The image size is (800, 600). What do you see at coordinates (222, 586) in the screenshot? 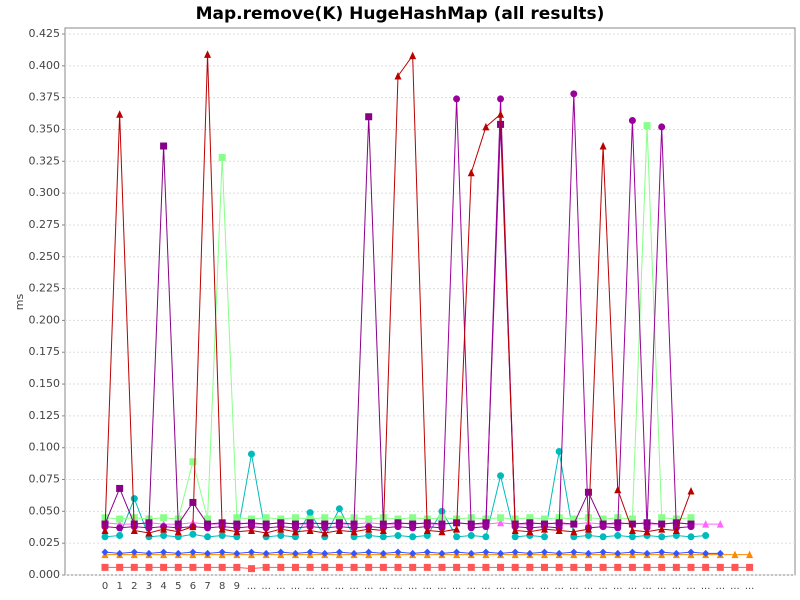
I see `x-tick-label: 8` at bounding box center [222, 586].